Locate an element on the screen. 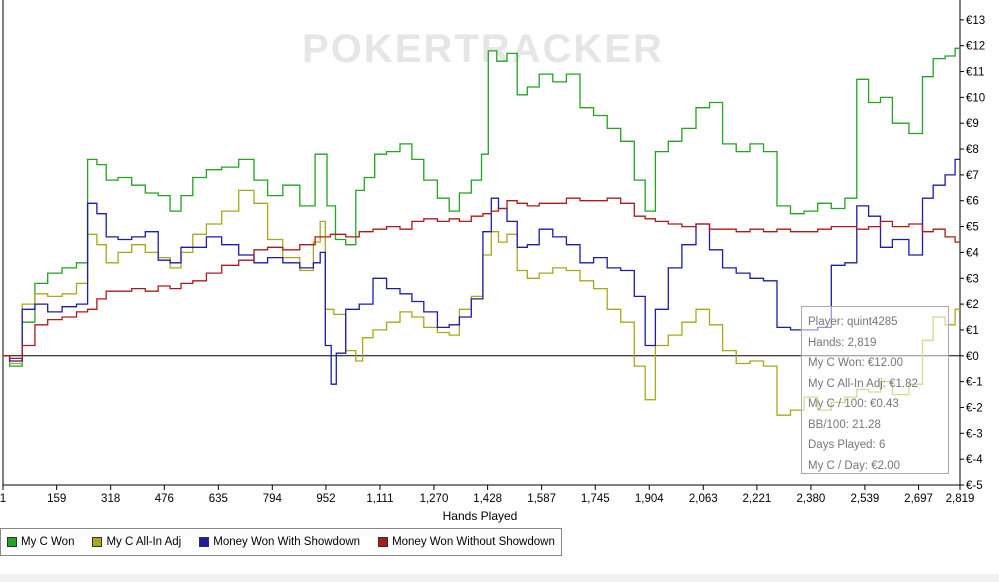 The height and width of the screenshot is (582, 999). x-tick-label: 2,380 is located at coordinates (811, 499).